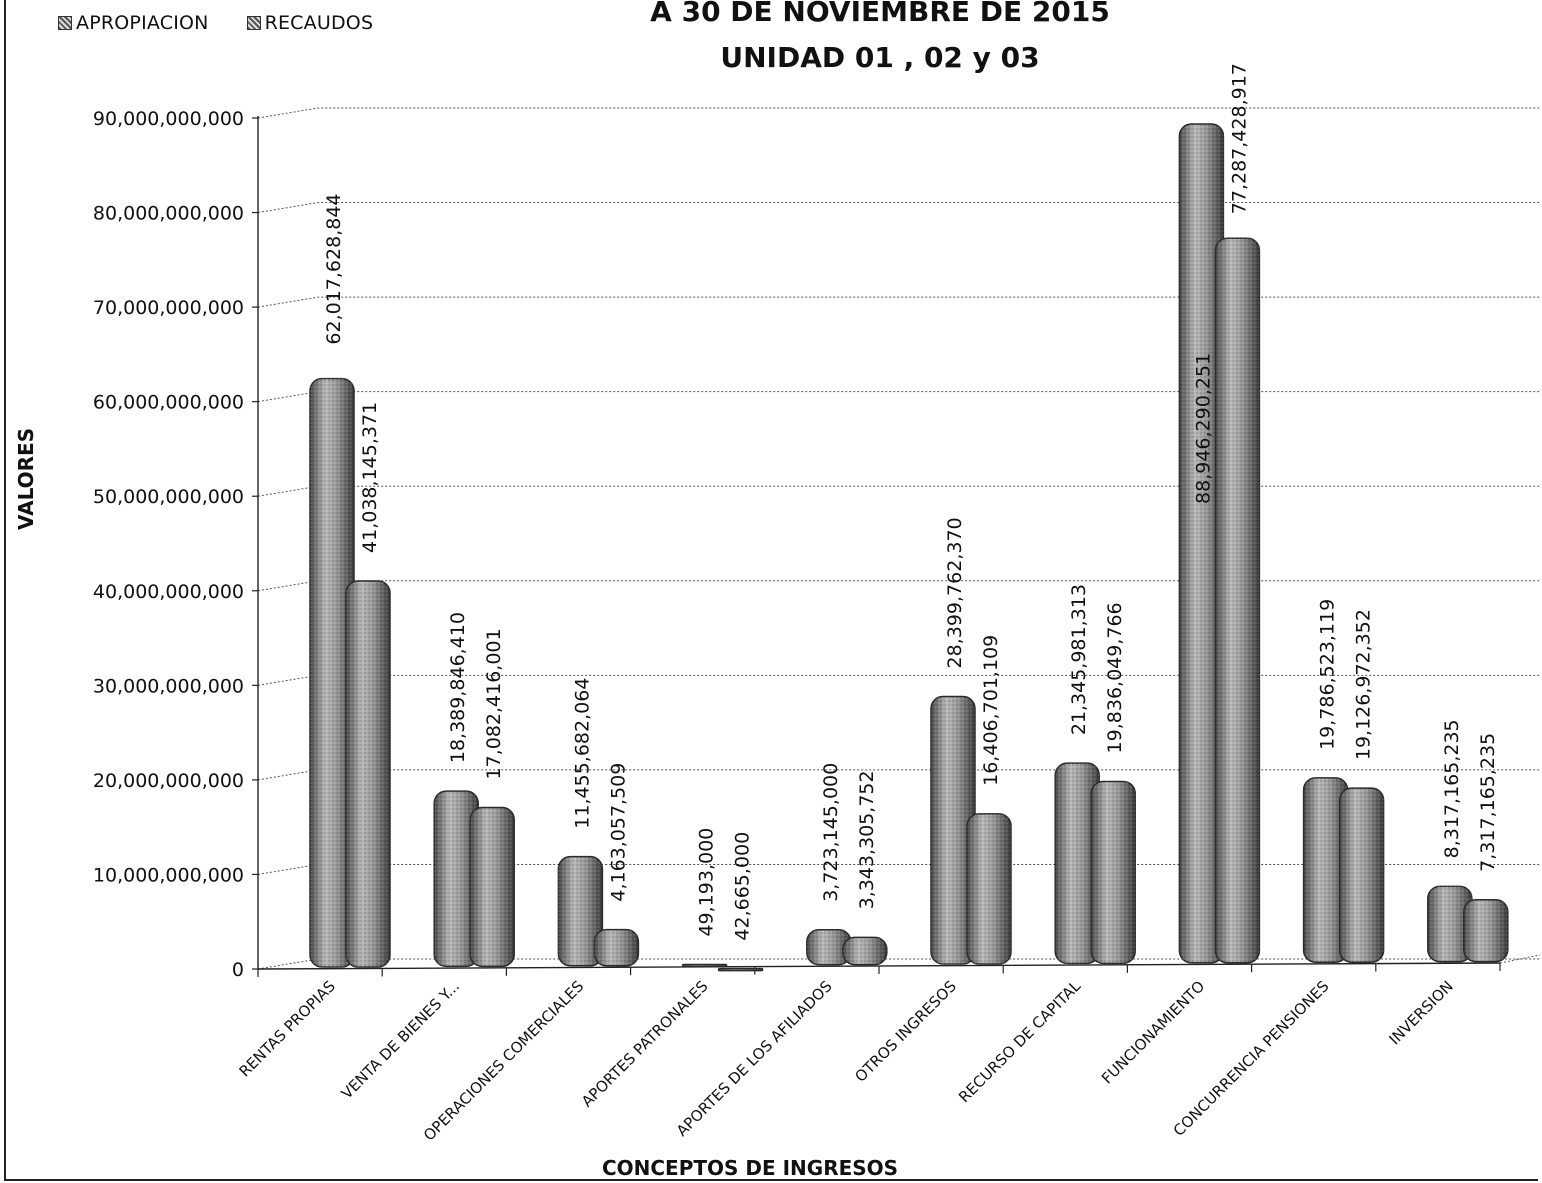  What do you see at coordinates (880, 14) in the screenshot?
I see `chart-title: A 30 DE NOVIEMBRE DE 2015` at bounding box center [880, 14].